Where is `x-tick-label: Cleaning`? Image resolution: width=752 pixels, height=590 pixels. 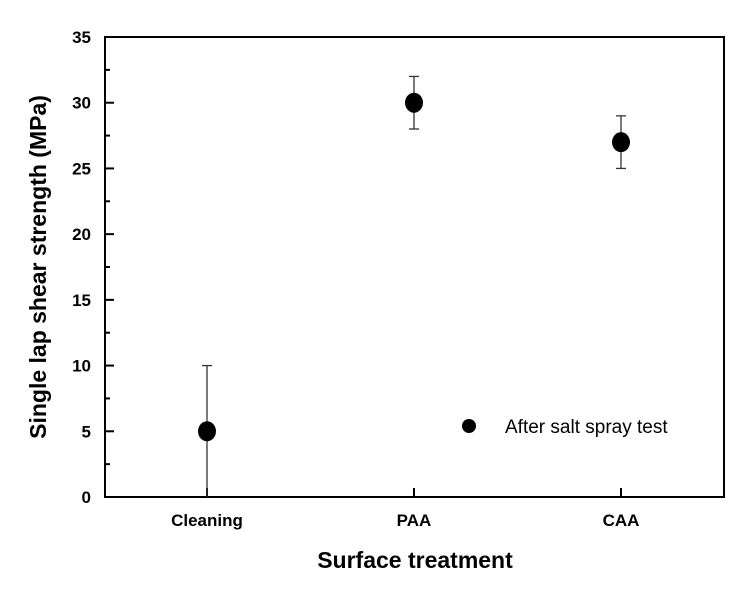
x-tick-label: Cleaning is located at coordinates (207, 520).